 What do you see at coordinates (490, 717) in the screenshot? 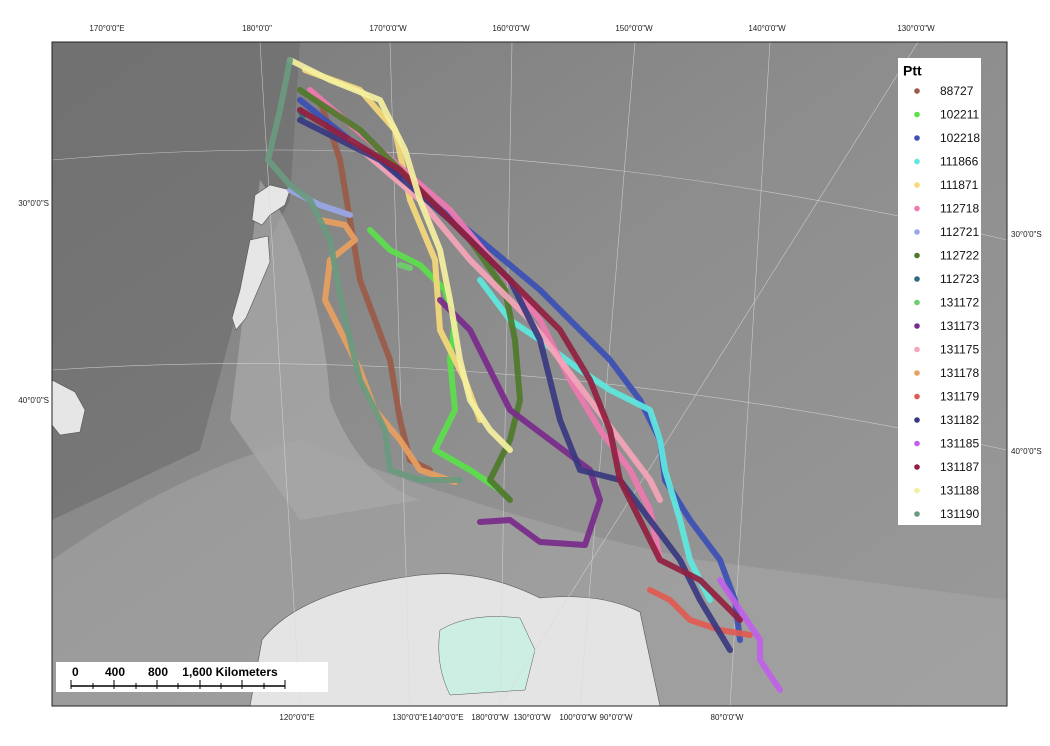
I see `bottom-label: 180°0'0"W` at bounding box center [490, 717].